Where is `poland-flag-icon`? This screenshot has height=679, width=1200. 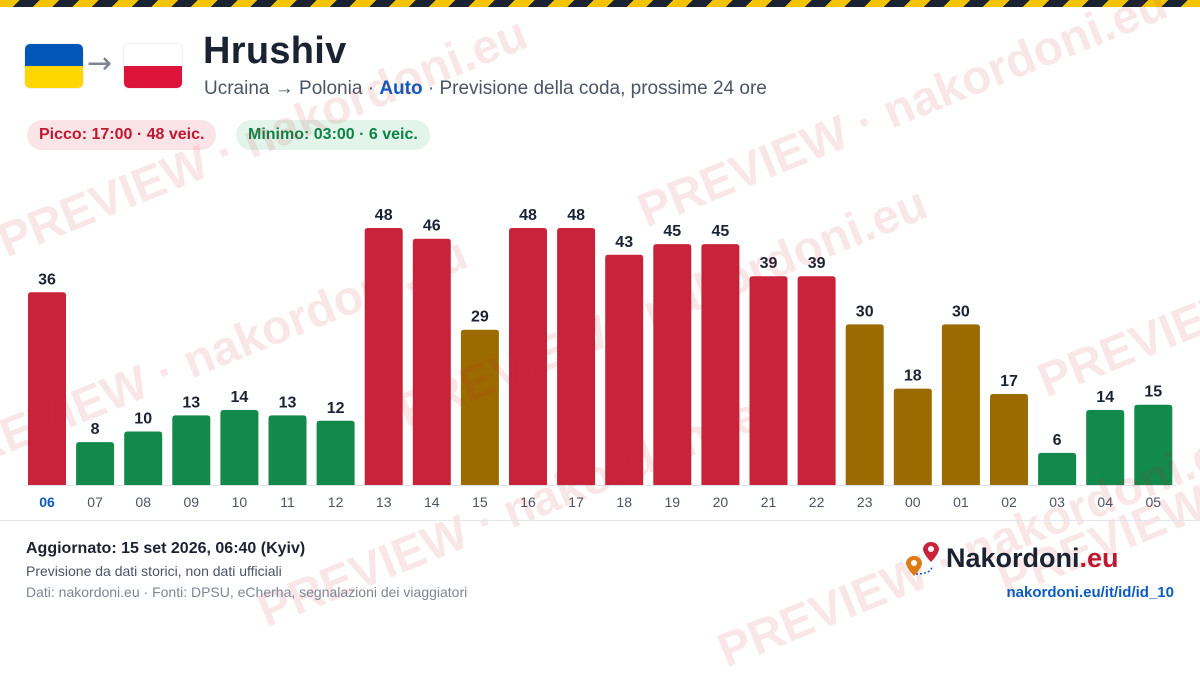
poland-flag-icon is located at coordinates (153, 66).